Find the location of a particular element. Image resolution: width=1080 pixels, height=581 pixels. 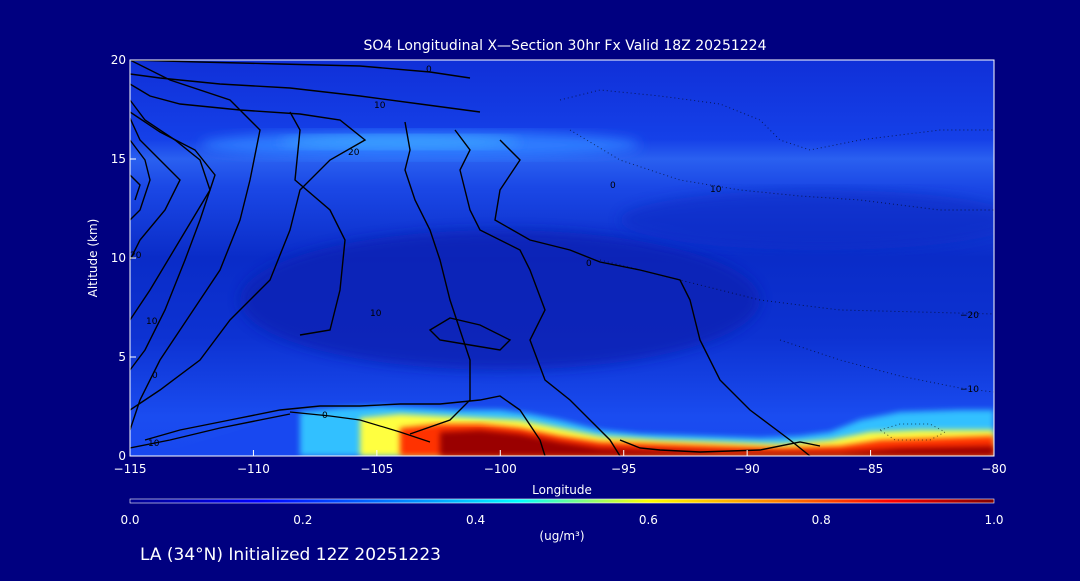

x-tick-label: −110 is located at coordinates (253, 469).